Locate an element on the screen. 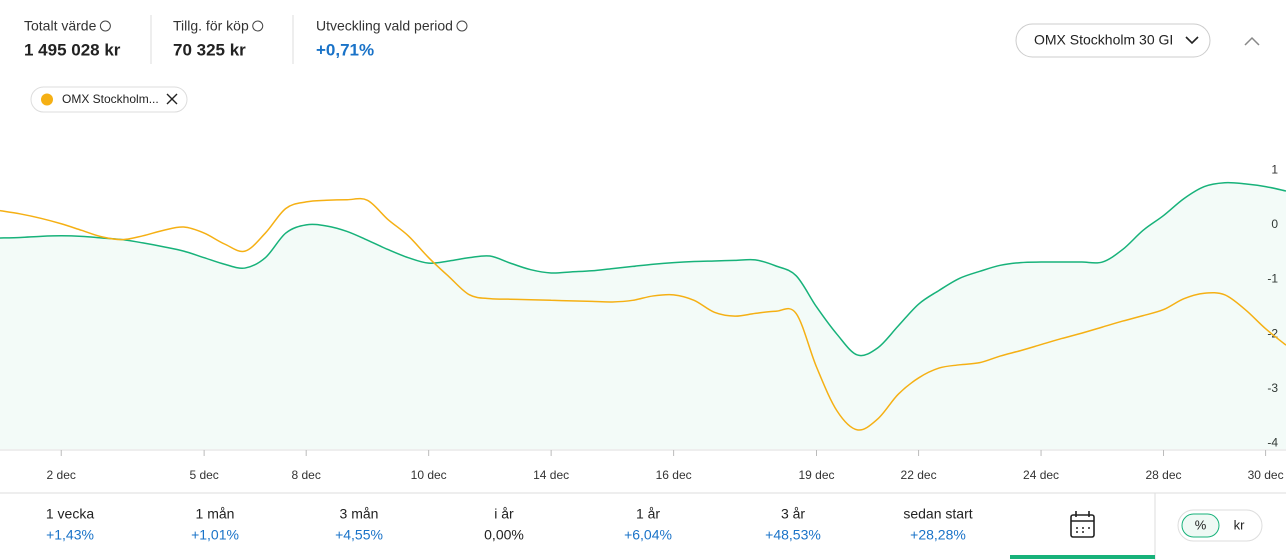 The image size is (1286, 560). stat-label: Tillg. för köp is located at coordinates (211, 26).